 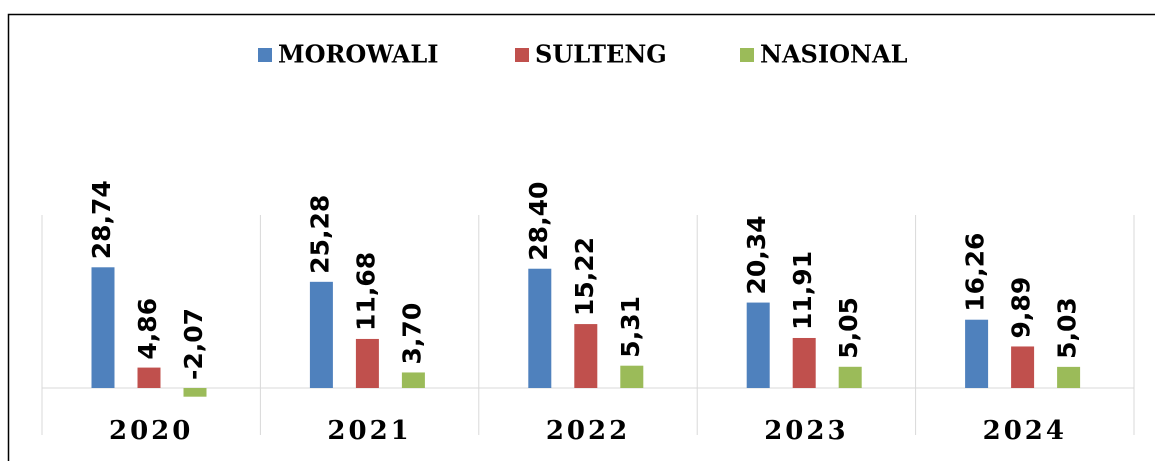 I want to click on data-label: 16,26, so click(x=975, y=272).